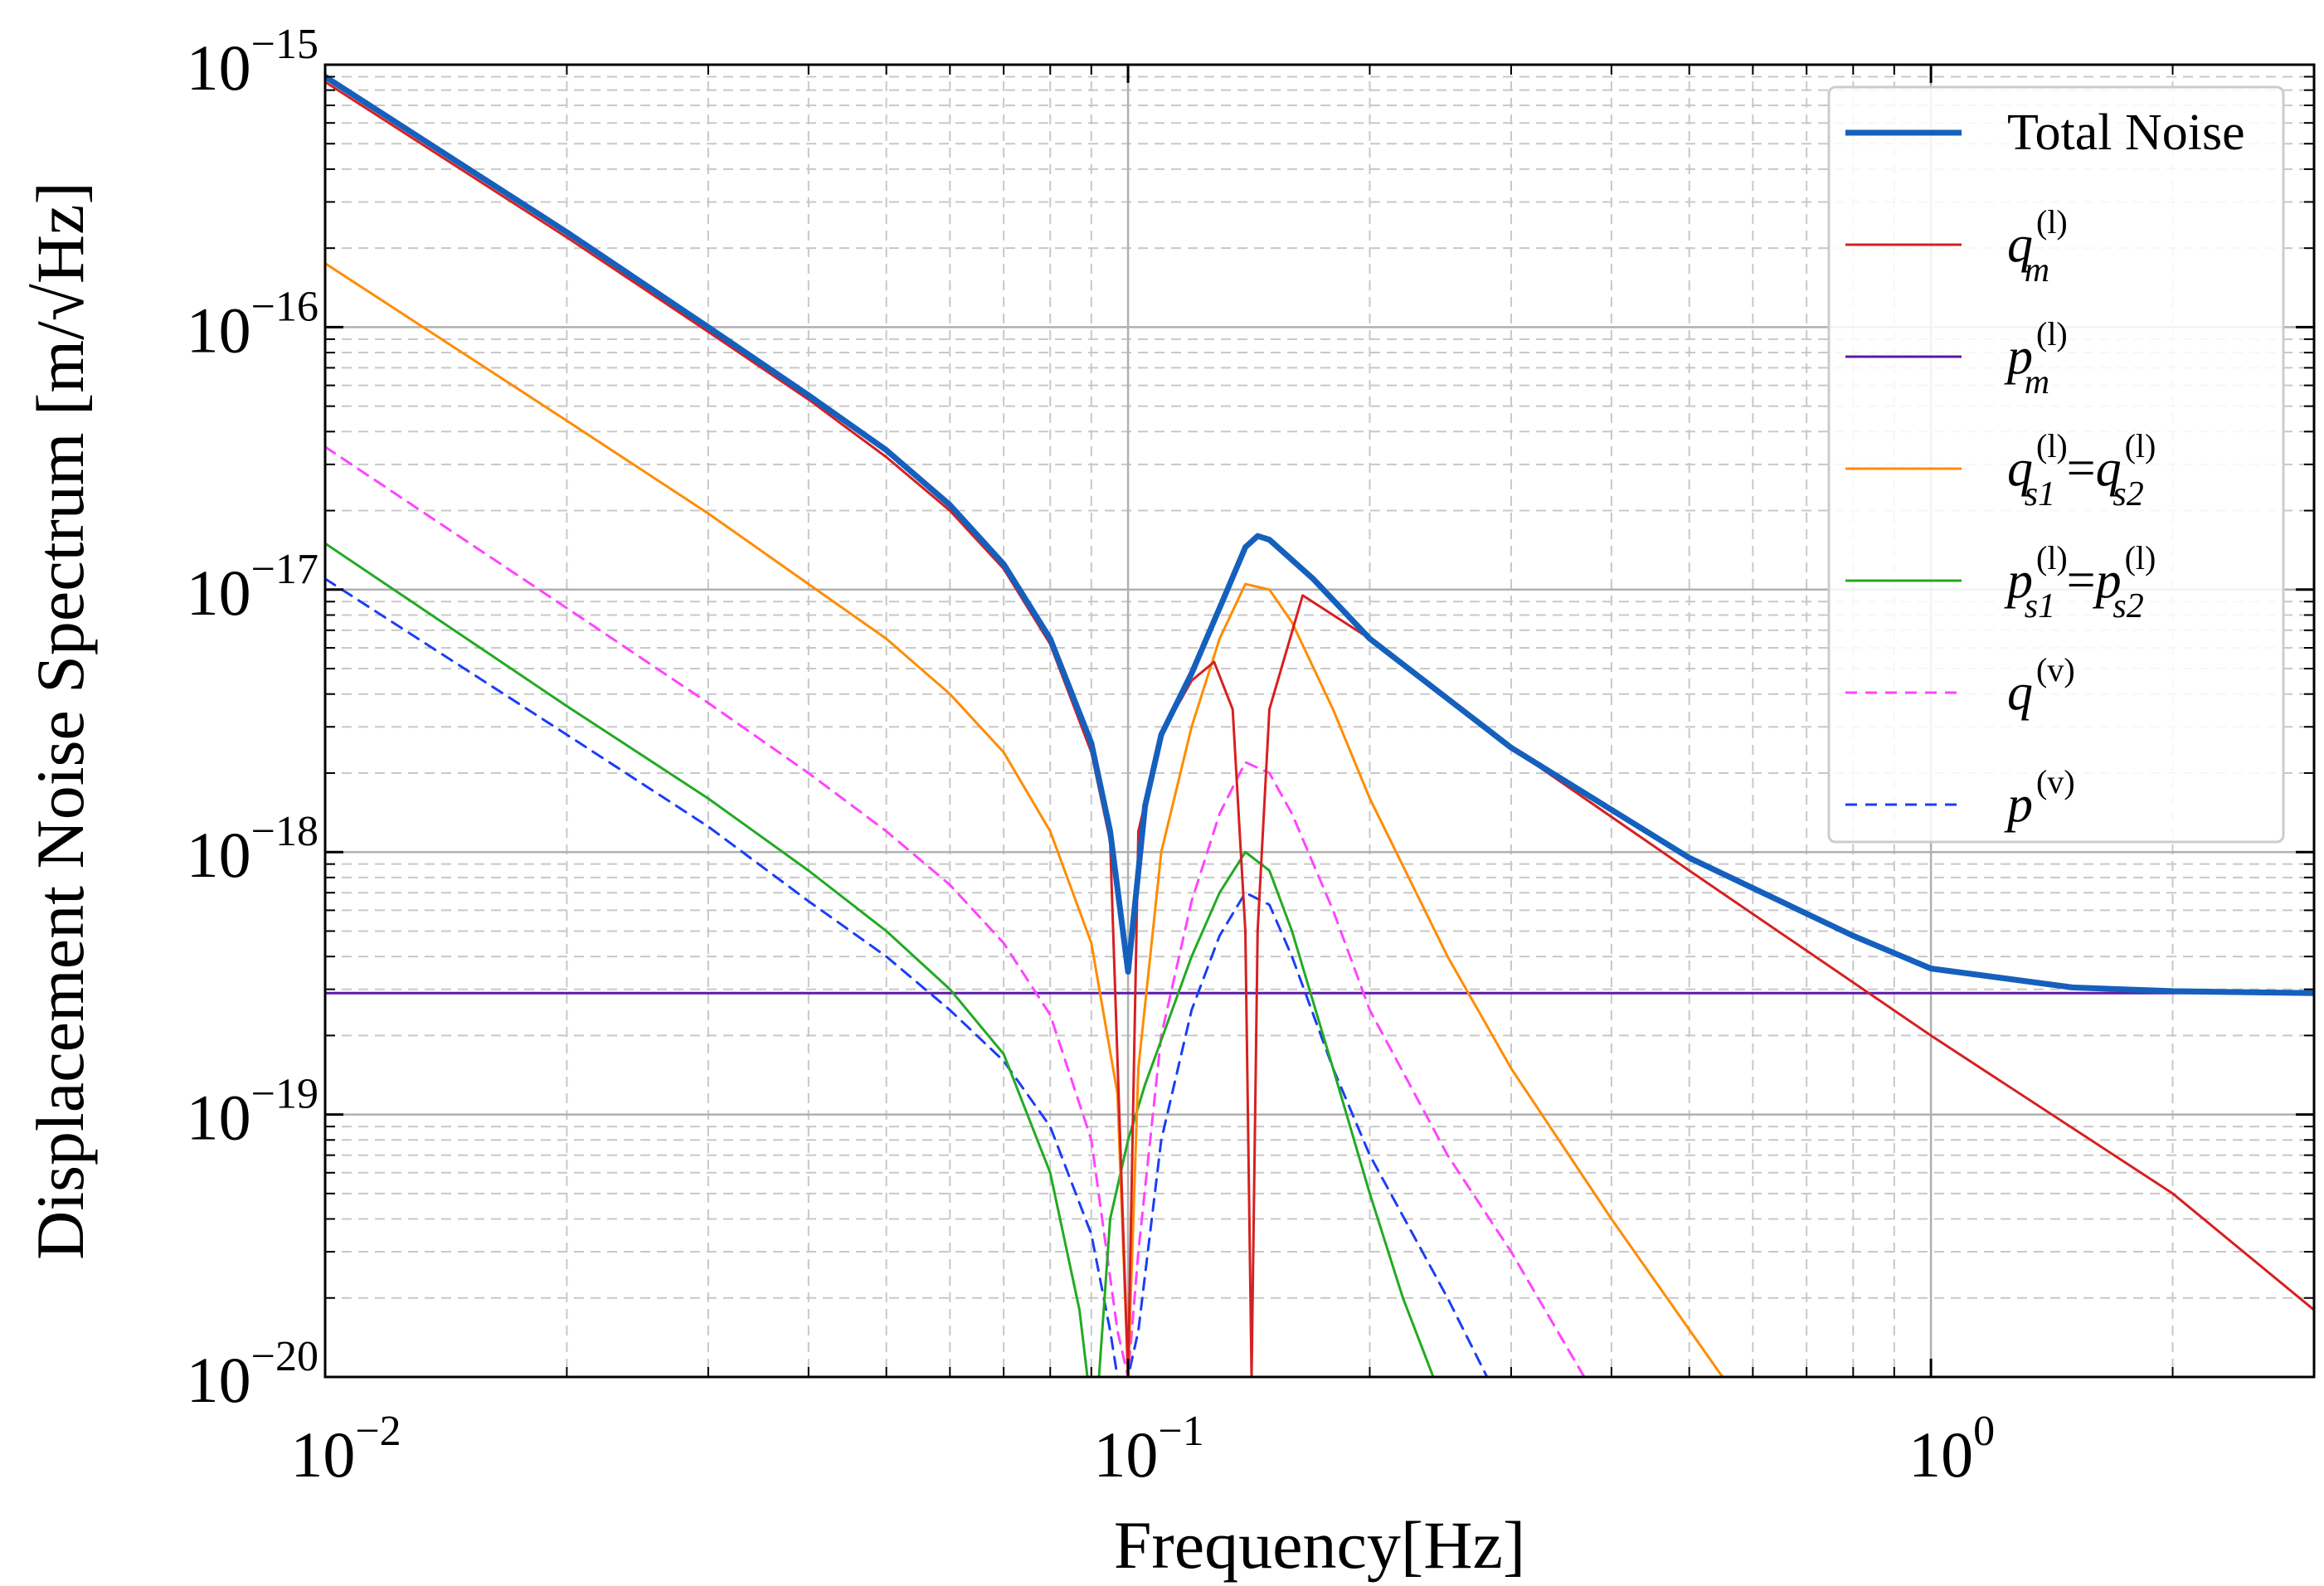 The height and width of the screenshot is (1586, 2324). What do you see at coordinates (1951, 1449) in the screenshot?
I see `x-tick-label: 10⁰` at bounding box center [1951, 1449].